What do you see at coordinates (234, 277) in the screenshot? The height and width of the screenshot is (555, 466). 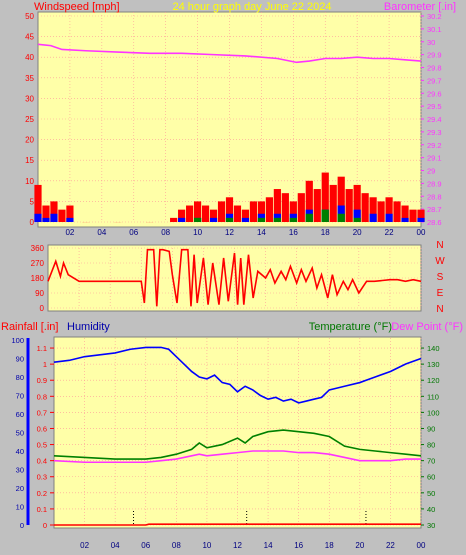 I see `direction-line` at bounding box center [234, 277].